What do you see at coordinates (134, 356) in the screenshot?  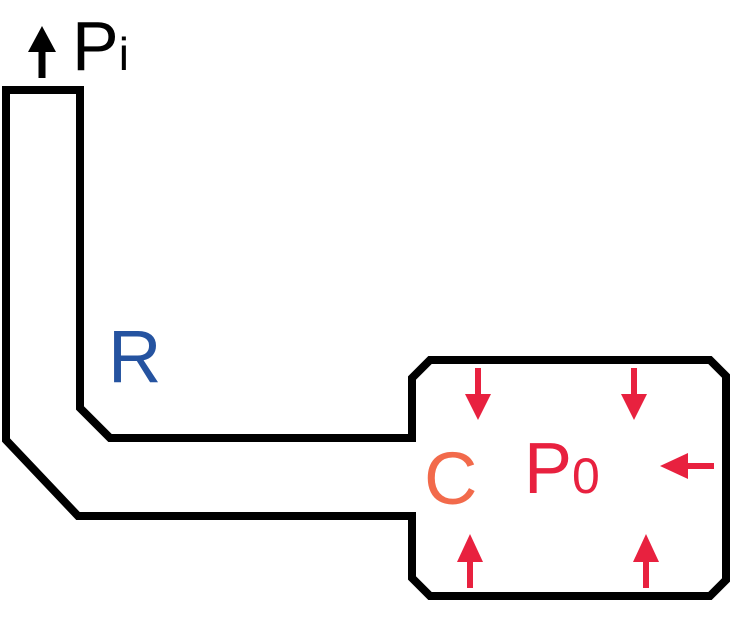 I see `resistance-label: R` at bounding box center [134, 356].